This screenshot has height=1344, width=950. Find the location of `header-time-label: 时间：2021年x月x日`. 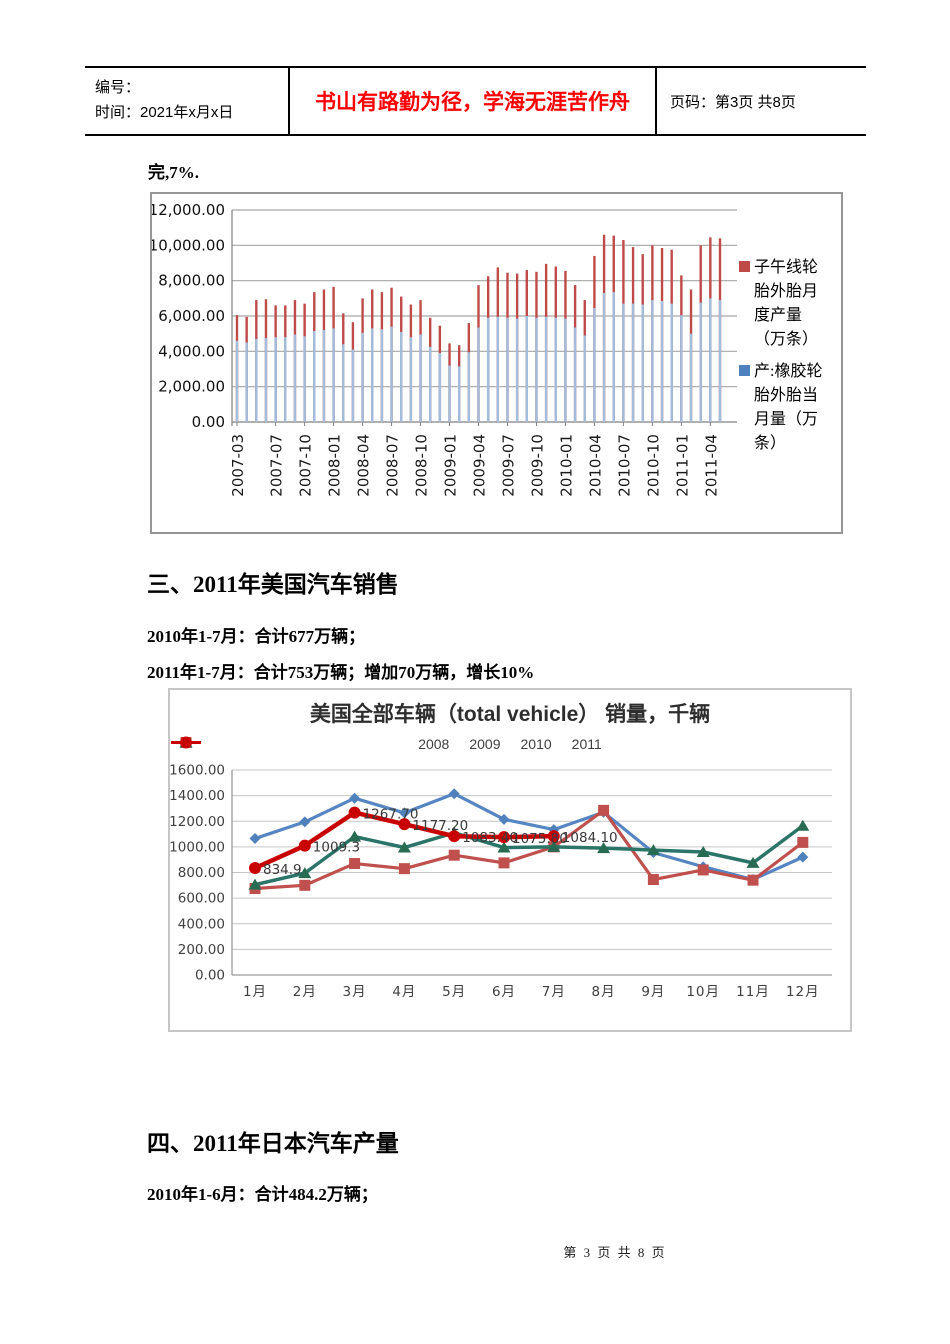

header-time-label: 时间：2021年x月x日 is located at coordinates (164, 112).